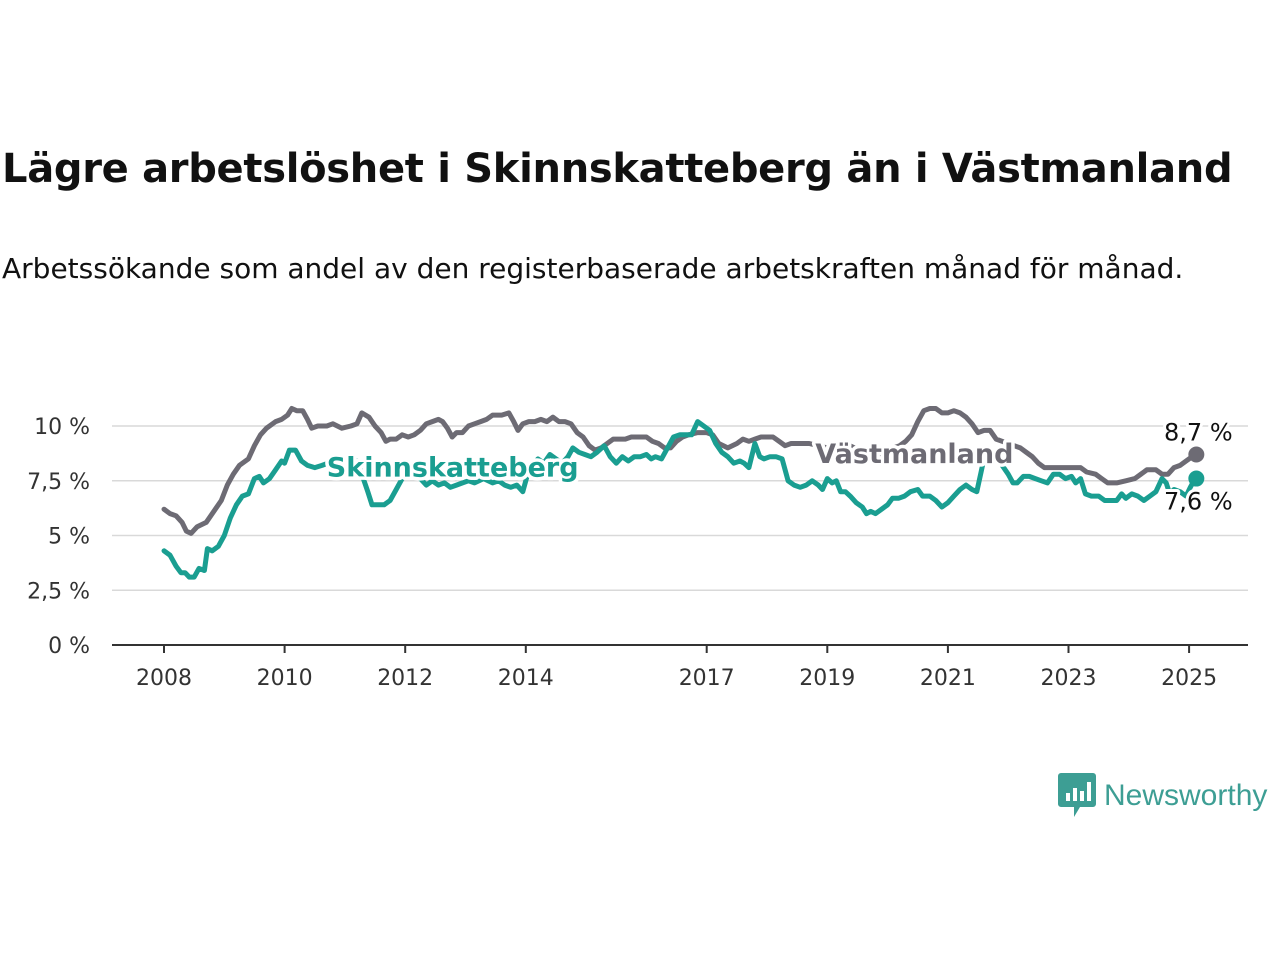 Image resolution: width=1280 pixels, height=960 pixels. I want to click on x-tick-label: 2010, so click(285, 678).